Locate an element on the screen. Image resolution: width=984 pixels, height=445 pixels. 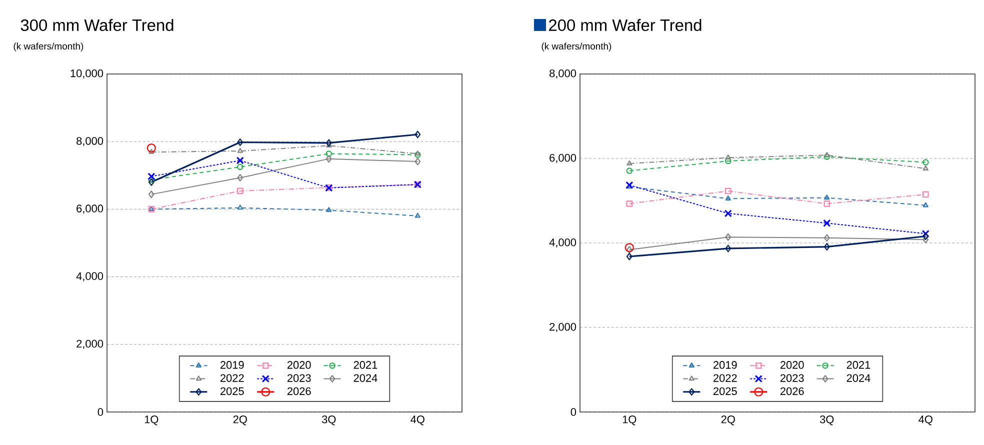
chart-title: 300 mm Wafer Trend is located at coordinates (97, 25).